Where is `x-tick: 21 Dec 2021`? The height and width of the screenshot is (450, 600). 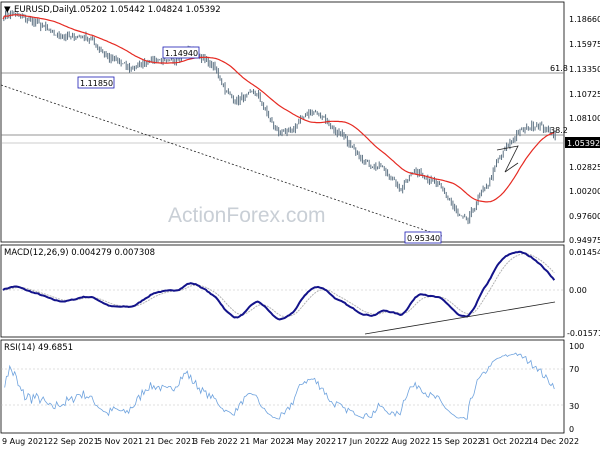 x-tick: 21 Dec 2021 is located at coordinates (170, 441).